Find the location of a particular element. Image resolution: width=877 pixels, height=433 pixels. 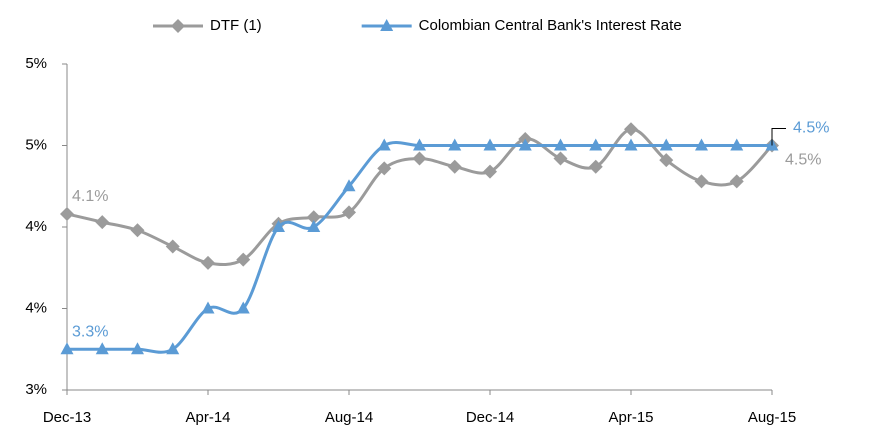

legend-label: Colombian Central Bank's Interest Rate is located at coordinates (550, 25).